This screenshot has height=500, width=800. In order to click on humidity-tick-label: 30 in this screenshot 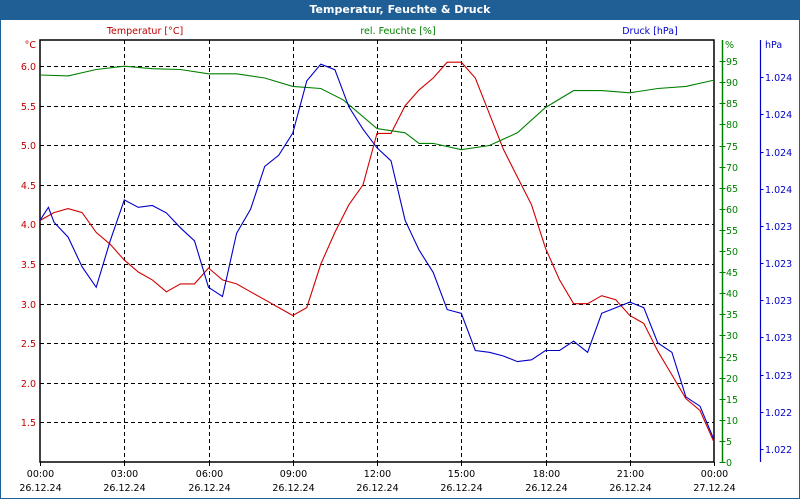, I will do `click(732, 336)`.